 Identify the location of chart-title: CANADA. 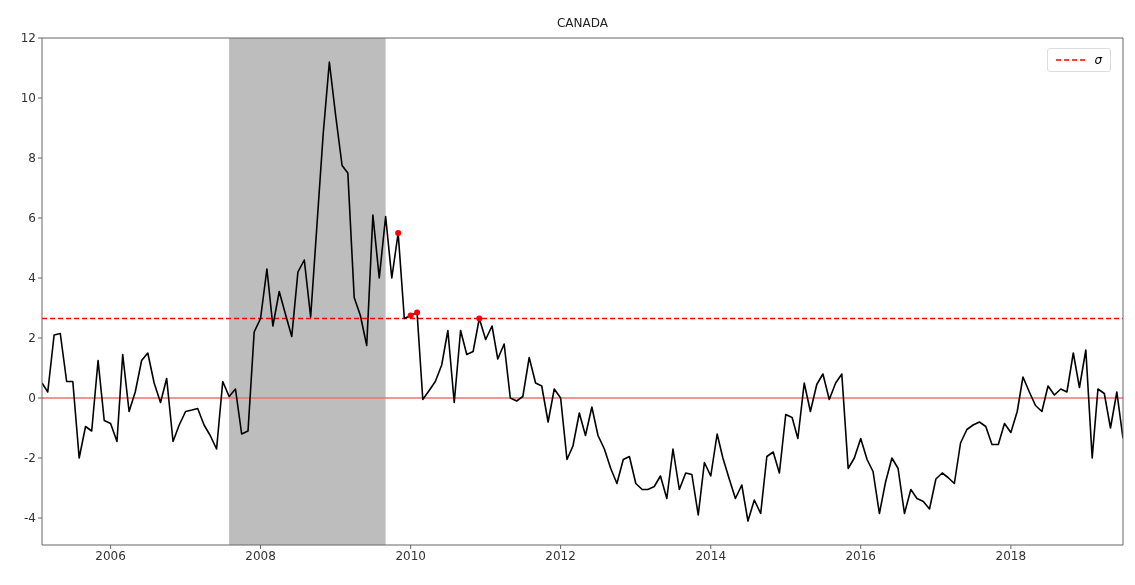
(582, 23).